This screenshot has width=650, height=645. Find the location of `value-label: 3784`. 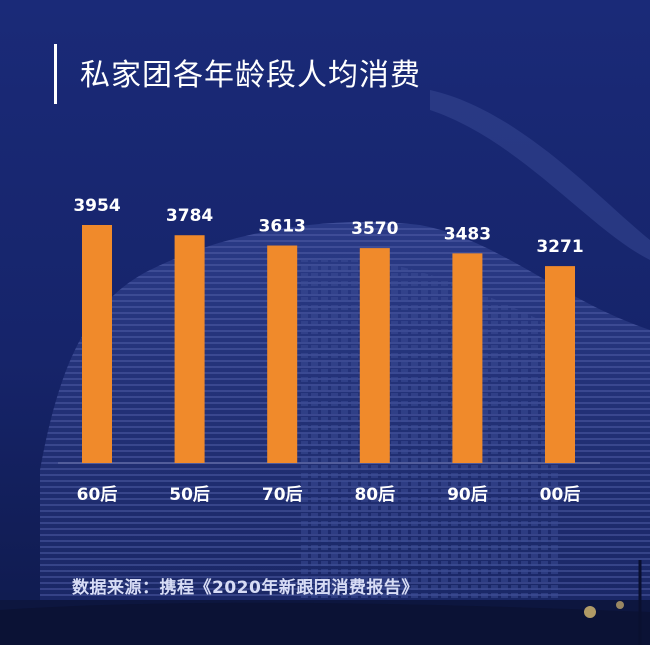

value-label: 3784 is located at coordinates (189, 216).